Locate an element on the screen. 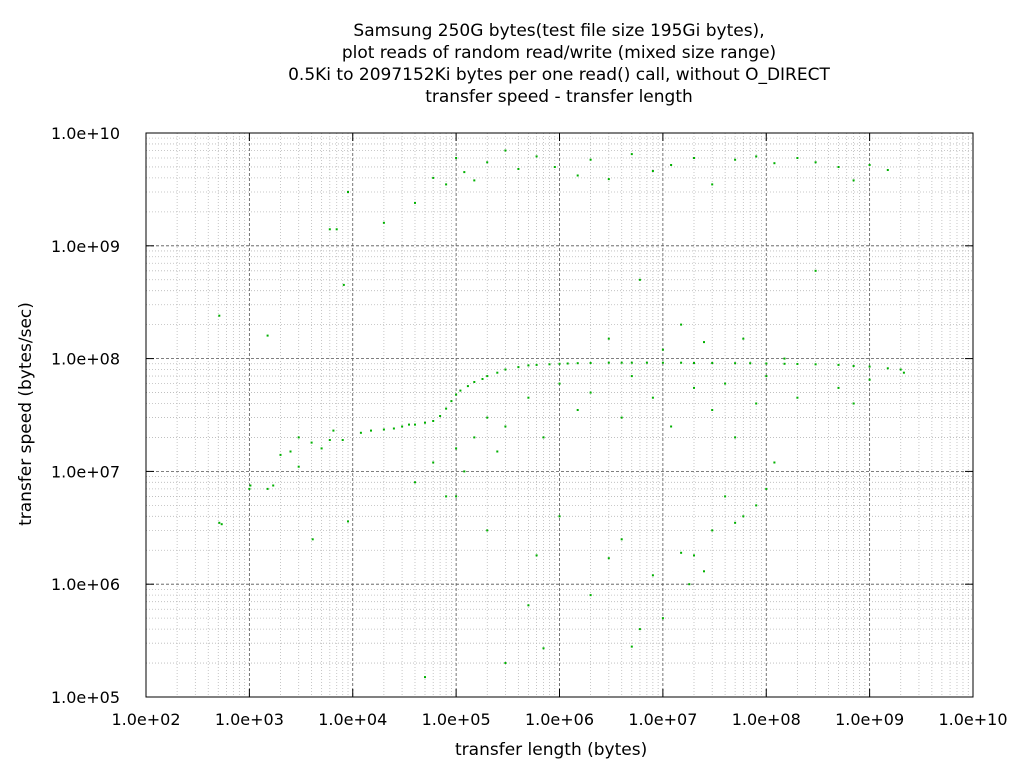 The width and height of the screenshot is (1024, 768). y-tick-label: 1.0e+08 is located at coordinates (85, 359).